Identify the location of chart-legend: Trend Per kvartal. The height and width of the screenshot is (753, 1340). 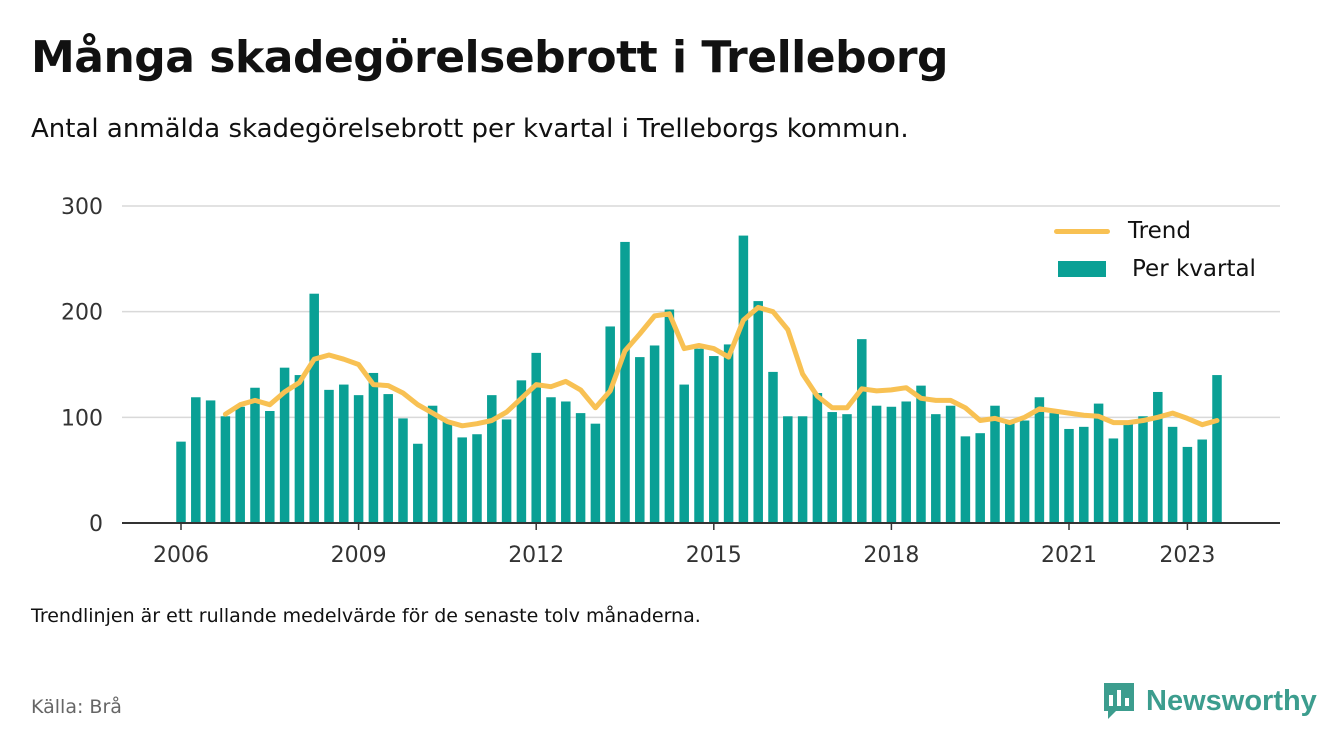
(1155, 250).